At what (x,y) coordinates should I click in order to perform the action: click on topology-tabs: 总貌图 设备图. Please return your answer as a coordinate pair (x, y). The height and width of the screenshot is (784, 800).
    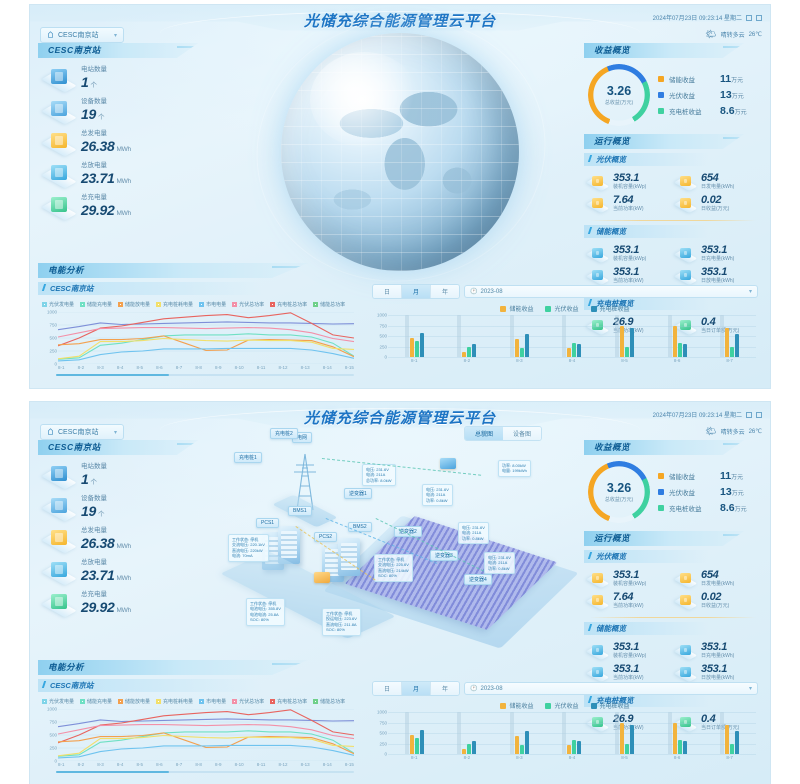
    Looking at the image, I should click on (503, 433).